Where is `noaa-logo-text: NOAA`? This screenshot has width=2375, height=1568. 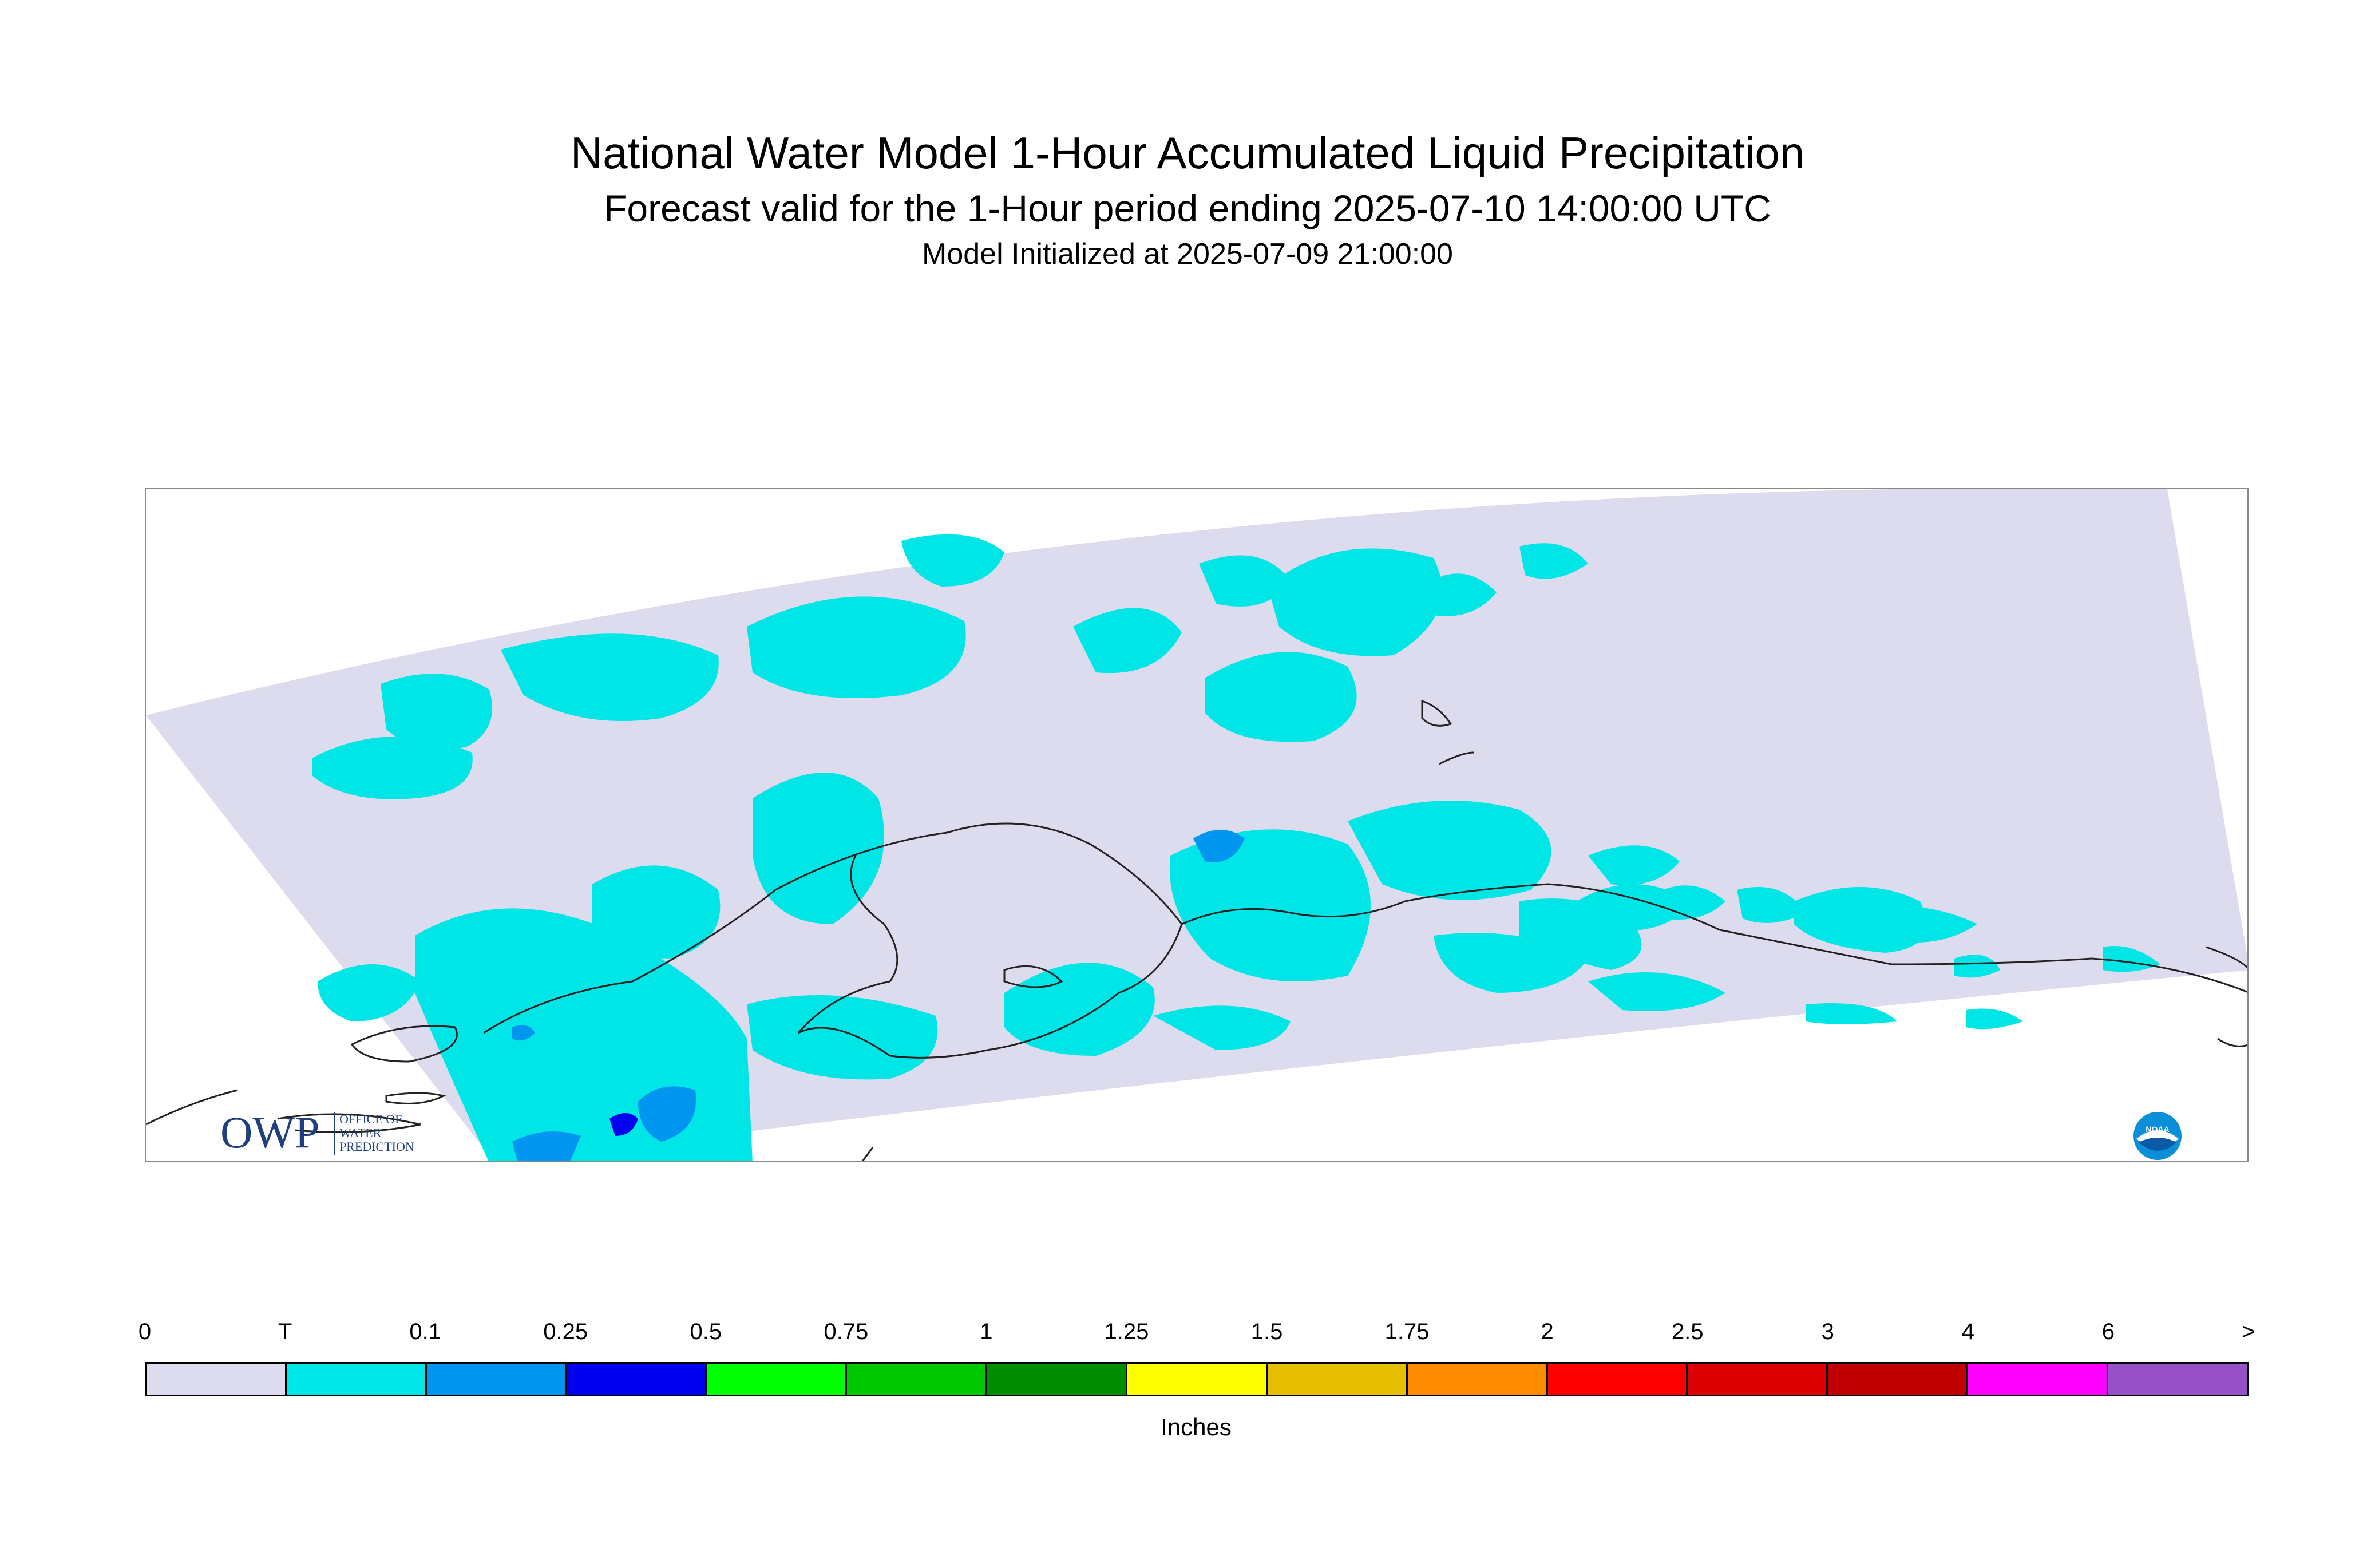
noaa-logo-text: NOAA is located at coordinates (2157, 1129).